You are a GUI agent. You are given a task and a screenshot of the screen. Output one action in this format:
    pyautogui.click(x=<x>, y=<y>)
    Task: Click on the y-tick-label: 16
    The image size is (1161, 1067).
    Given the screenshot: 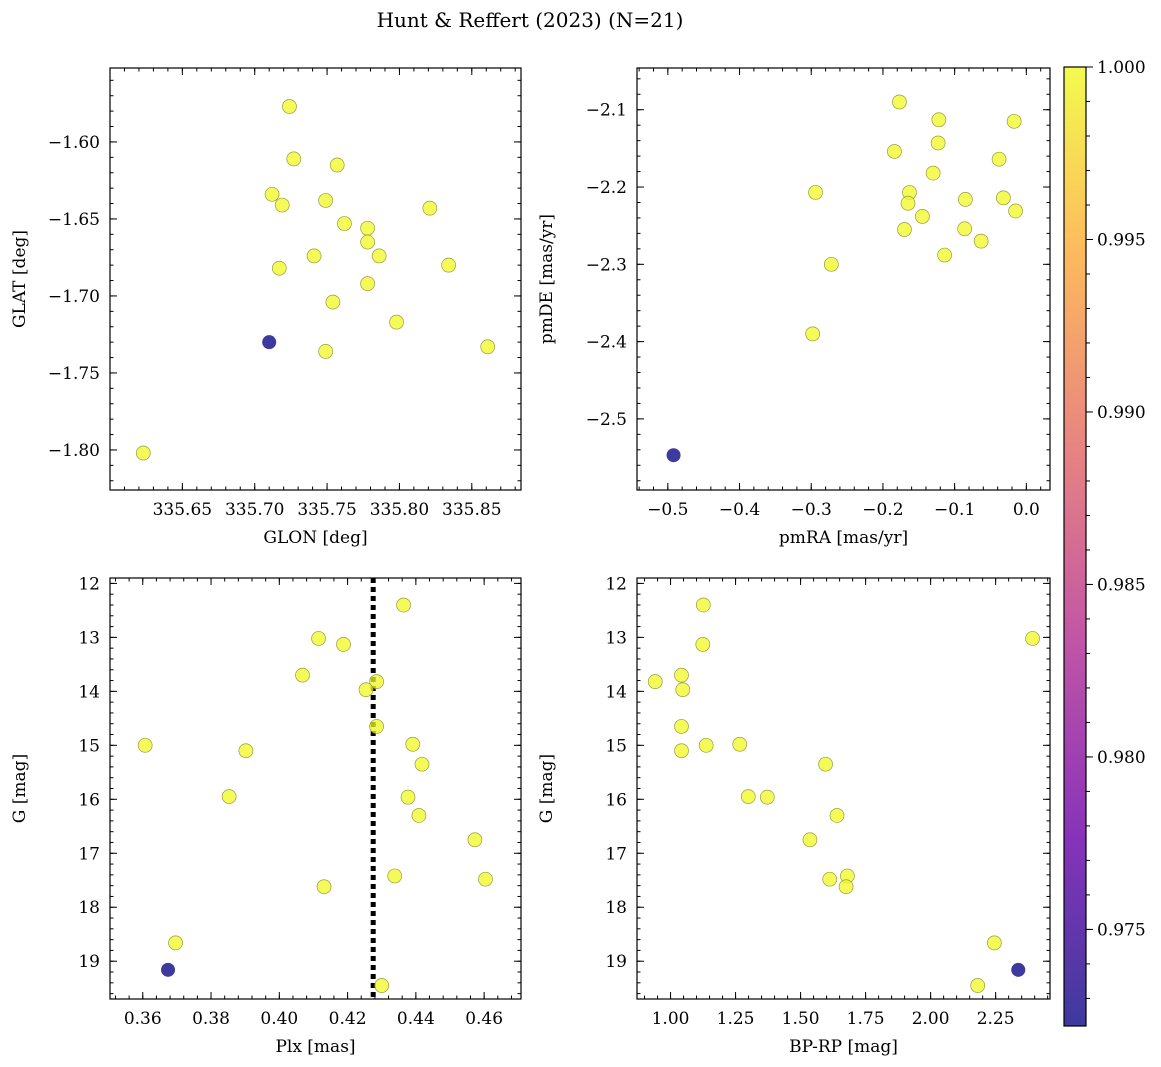 What is the action you would take?
    pyautogui.click(x=89, y=800)
    